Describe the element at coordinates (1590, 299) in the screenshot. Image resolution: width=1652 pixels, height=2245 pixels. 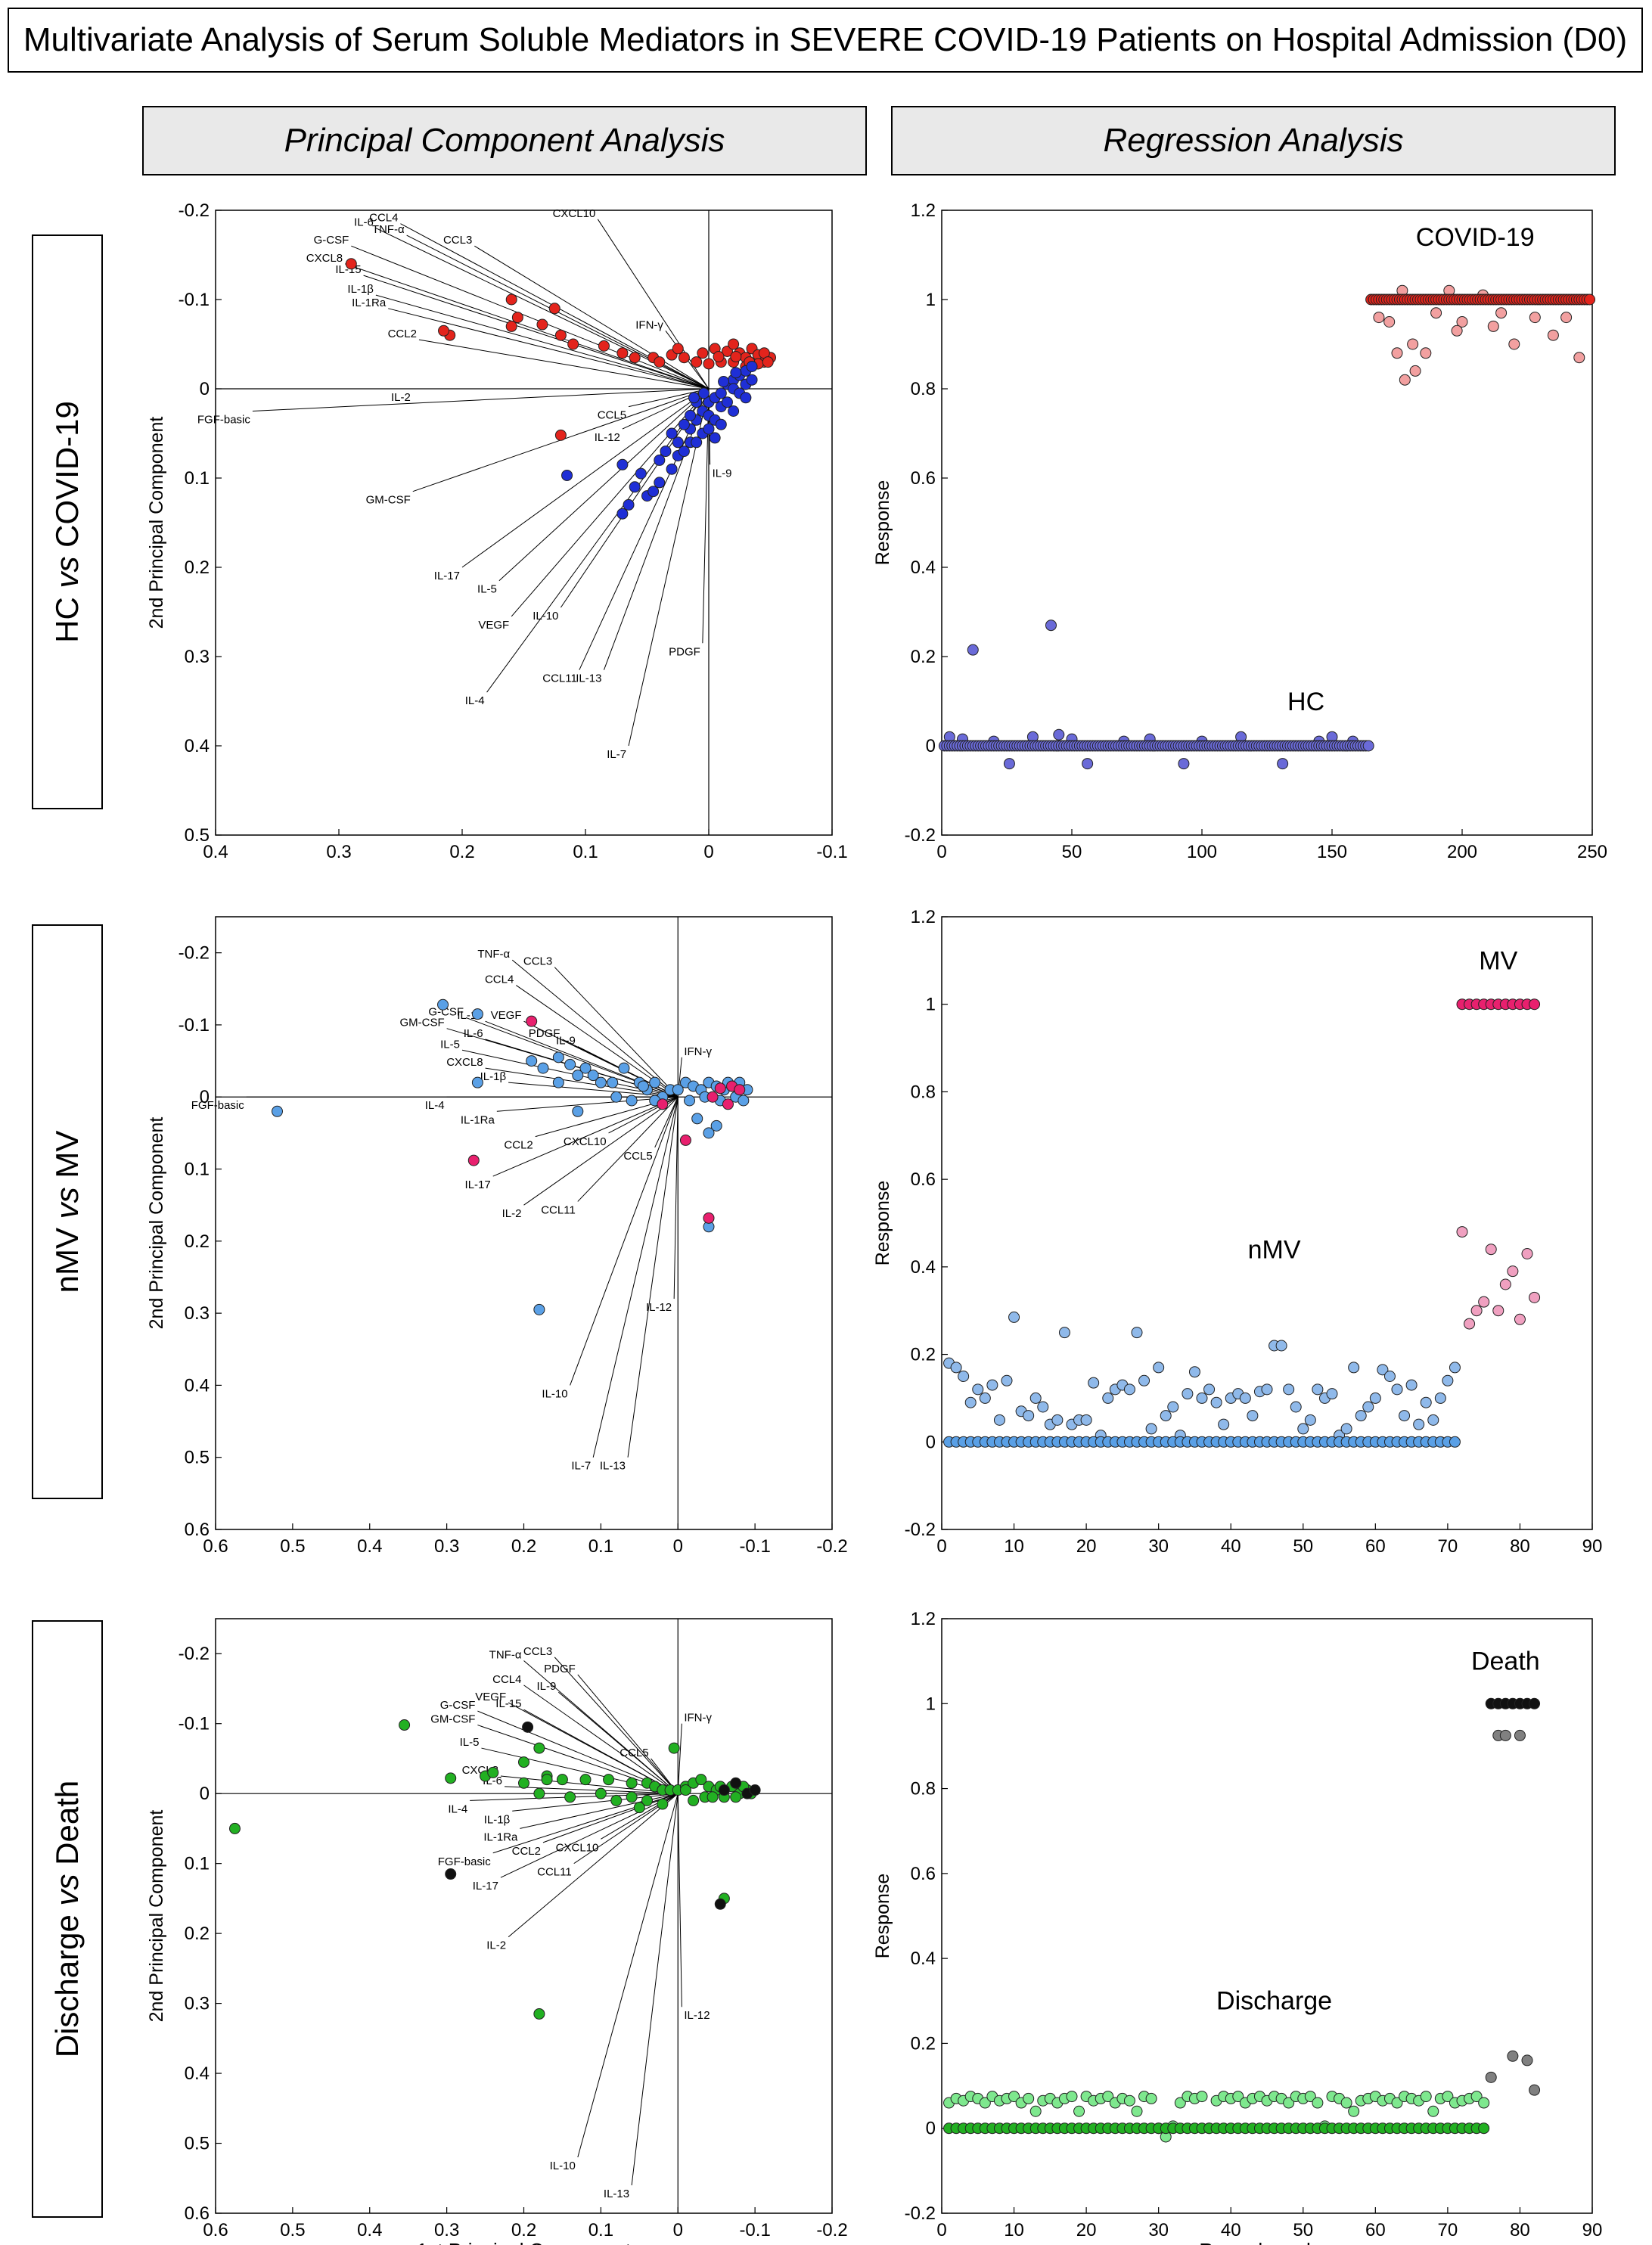
I see `fitted-point` at that location.